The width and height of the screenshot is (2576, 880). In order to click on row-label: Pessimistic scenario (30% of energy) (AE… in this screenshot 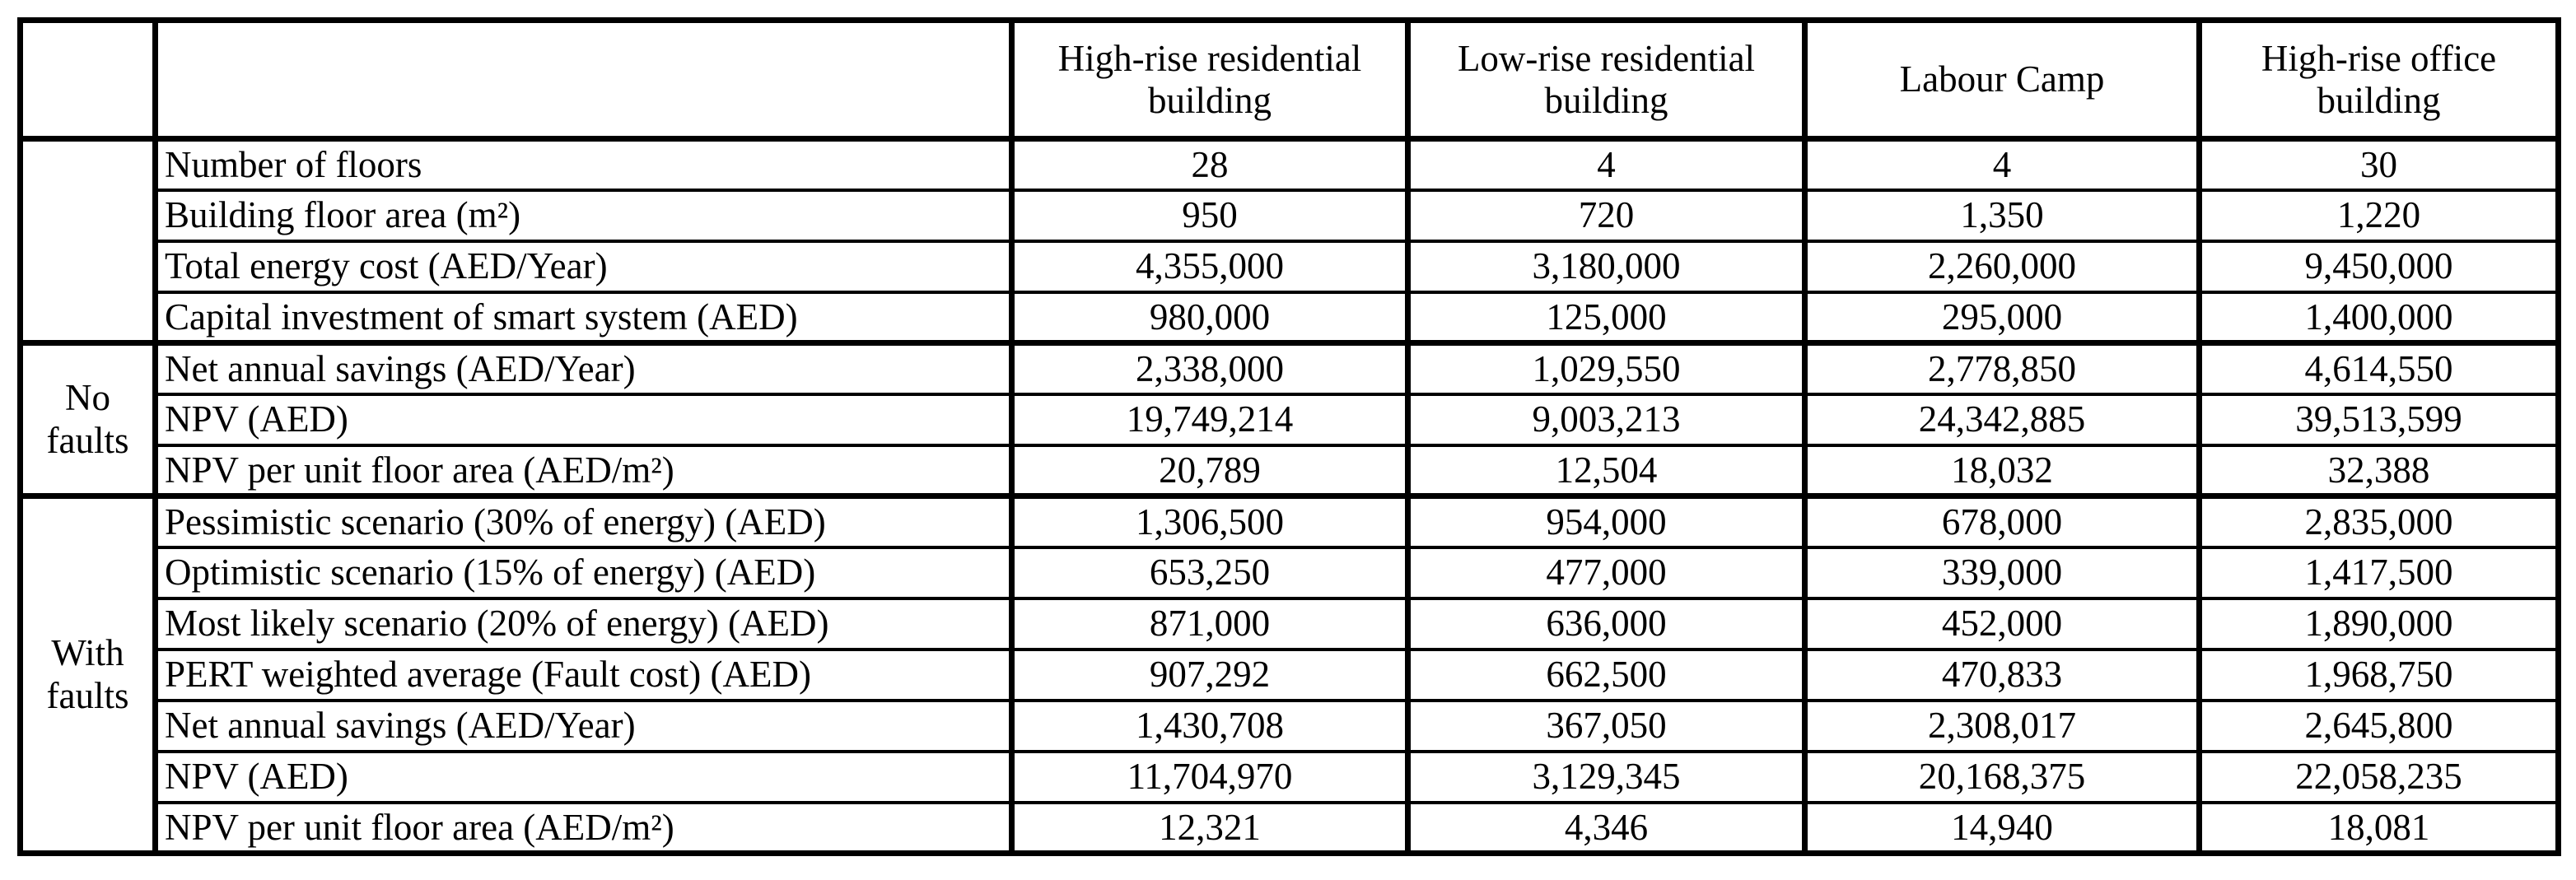, I will do `click(583, 521)`.